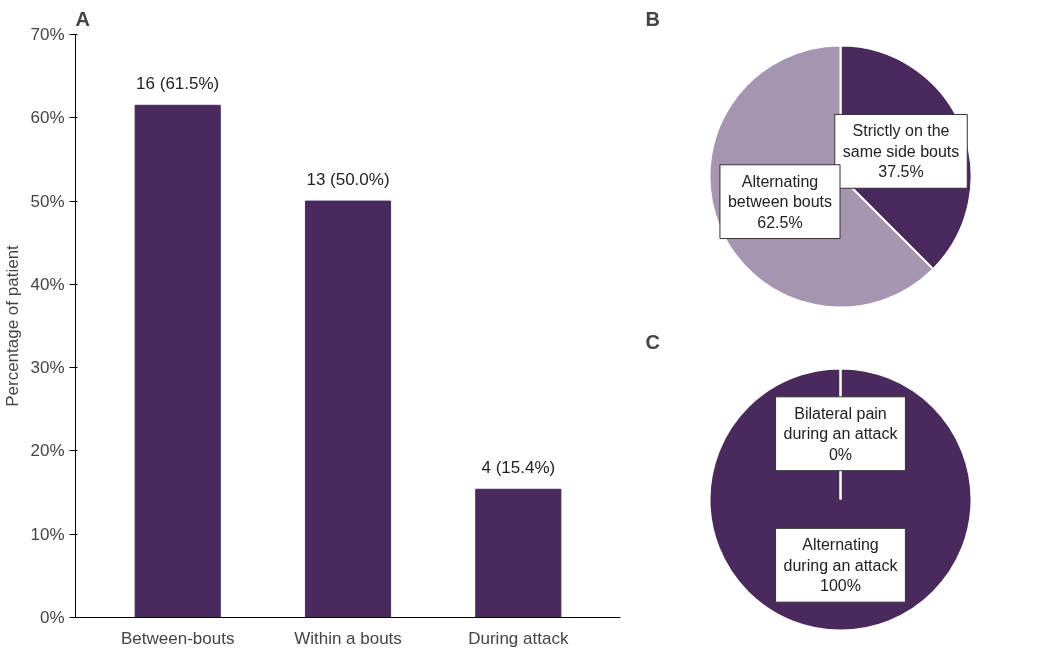 The height and width of the screenshot is (653, 1057). Describe the element at coordinates (901, 141) in the screenshot. I see `slice-label: Strictly on the same side bouts` at that location.